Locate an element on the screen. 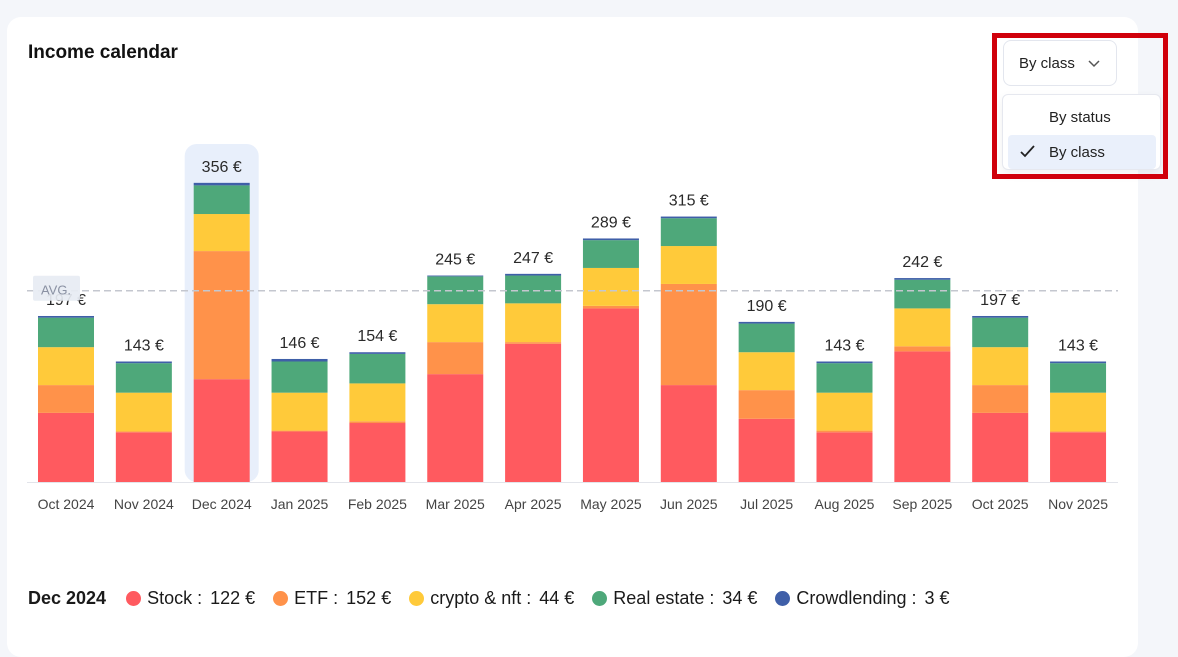  x-tick-label: Apr 2025 is located at coordinates (533, 504).